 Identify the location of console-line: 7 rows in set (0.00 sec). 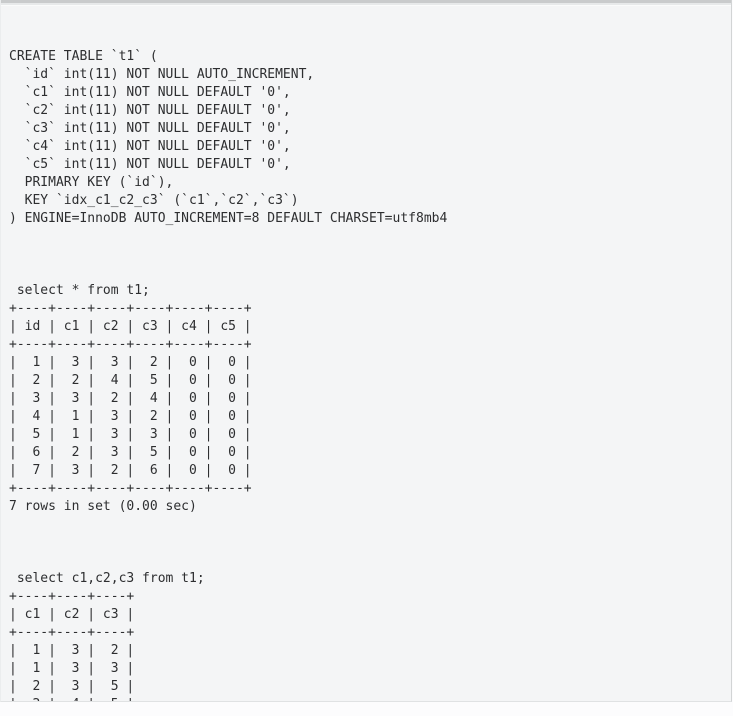
(103, 506).